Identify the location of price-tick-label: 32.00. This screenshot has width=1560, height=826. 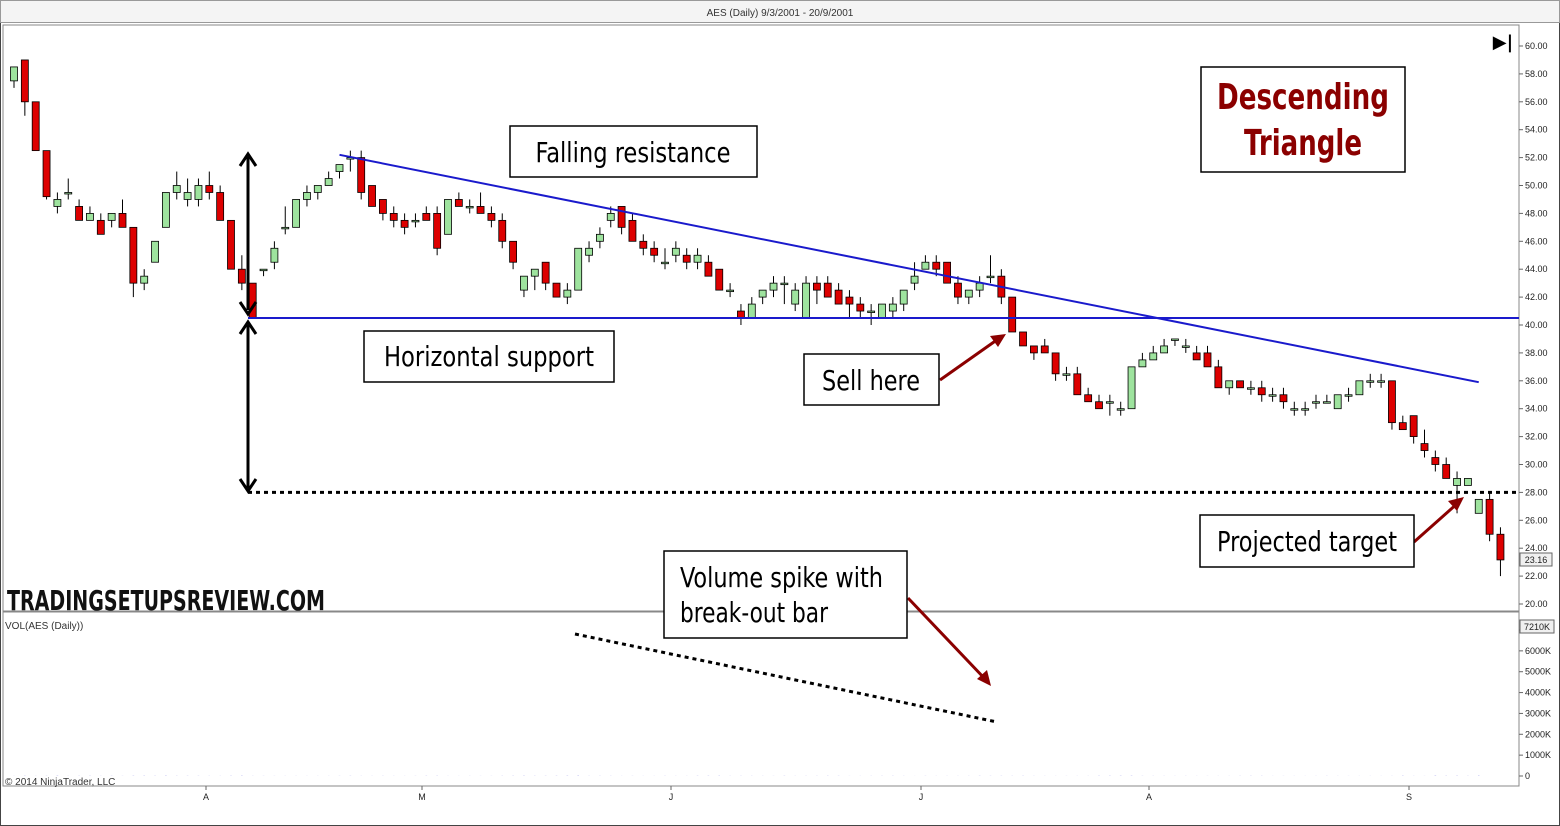
(1536, 437).